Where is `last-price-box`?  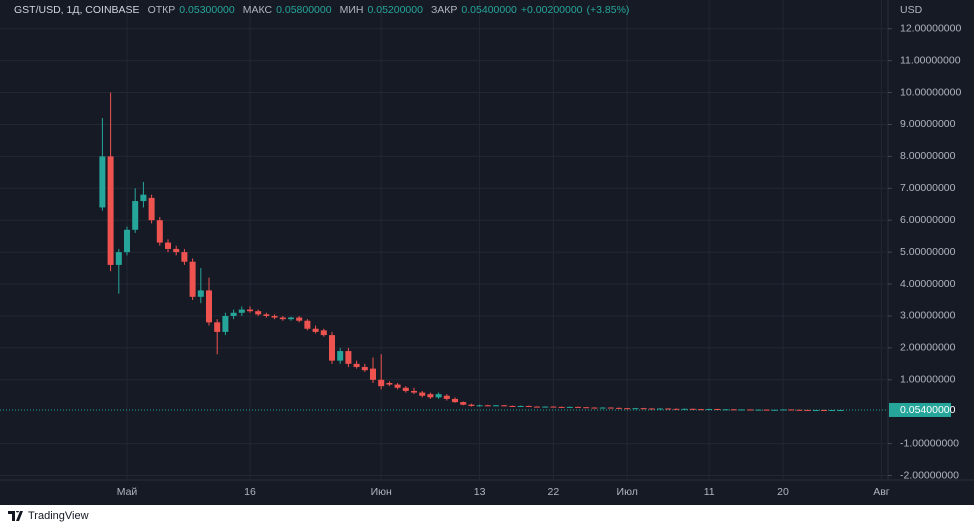
last-price-box is located at coordinates (920, 409).